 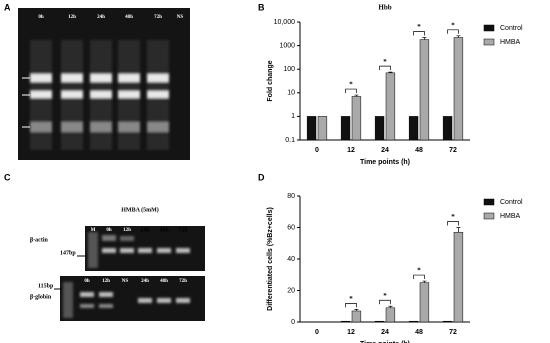 What do you see at coordinates (68, 253) in the screenshot?
I see `size-label: 147bp` at bounding box center [68, 253].